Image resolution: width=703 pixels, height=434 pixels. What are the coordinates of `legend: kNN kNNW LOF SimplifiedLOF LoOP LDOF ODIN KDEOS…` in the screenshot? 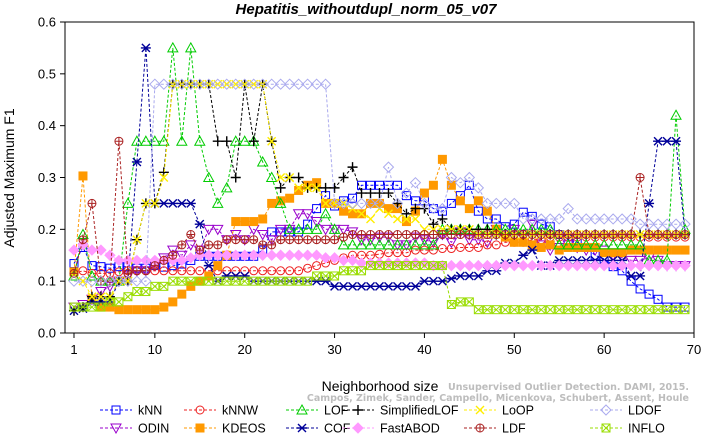 It's located at (382, 419).